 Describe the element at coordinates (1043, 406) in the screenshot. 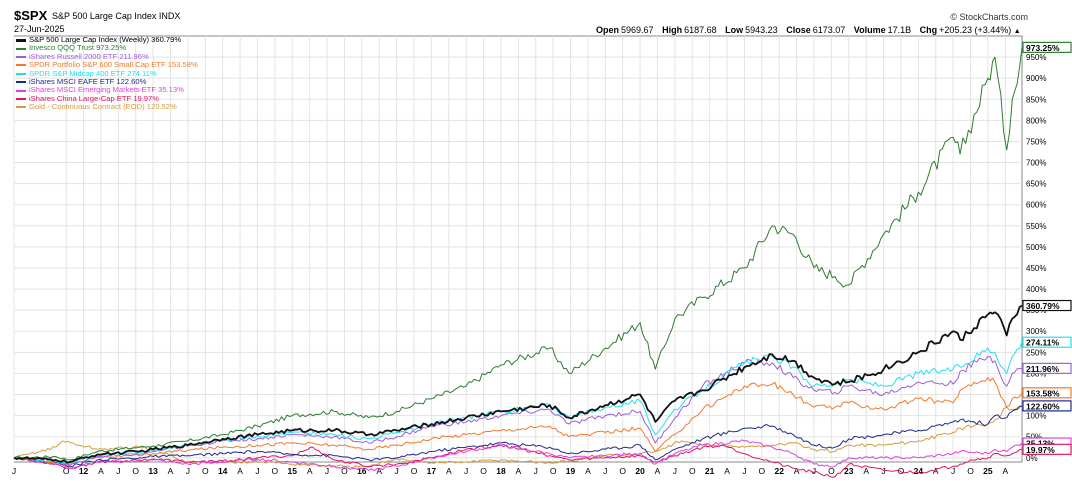

I see `svg-text: 122.60%` at that location.